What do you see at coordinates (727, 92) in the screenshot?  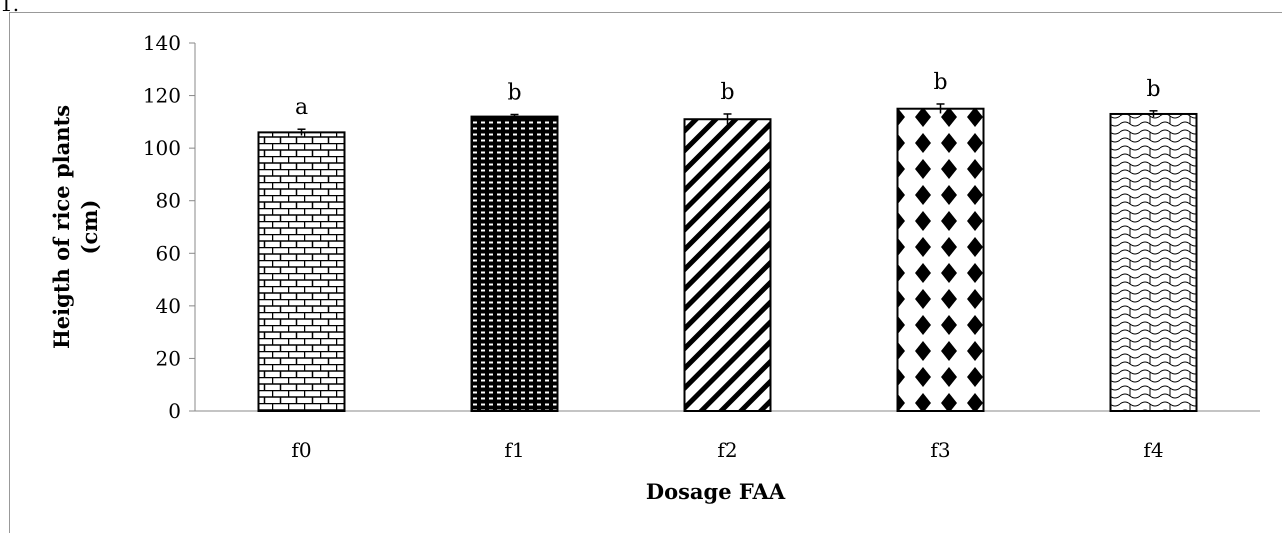 I see `significance-letter-f2: b` at bounding box center [727, 92].